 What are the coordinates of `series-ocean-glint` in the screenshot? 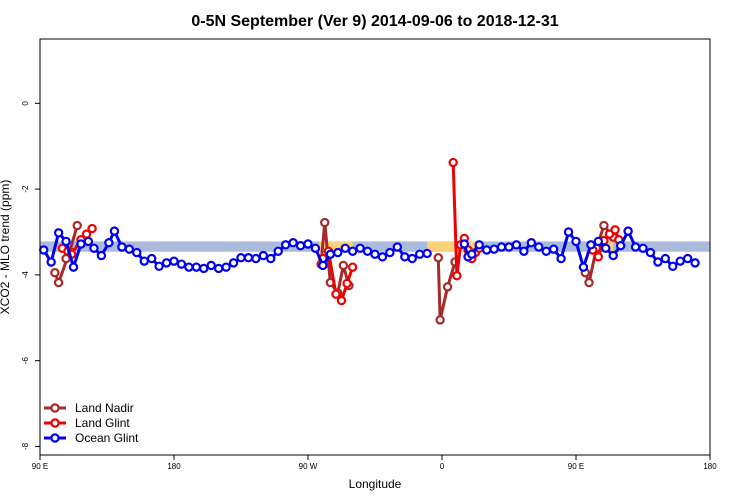 It's located at (369, 250).